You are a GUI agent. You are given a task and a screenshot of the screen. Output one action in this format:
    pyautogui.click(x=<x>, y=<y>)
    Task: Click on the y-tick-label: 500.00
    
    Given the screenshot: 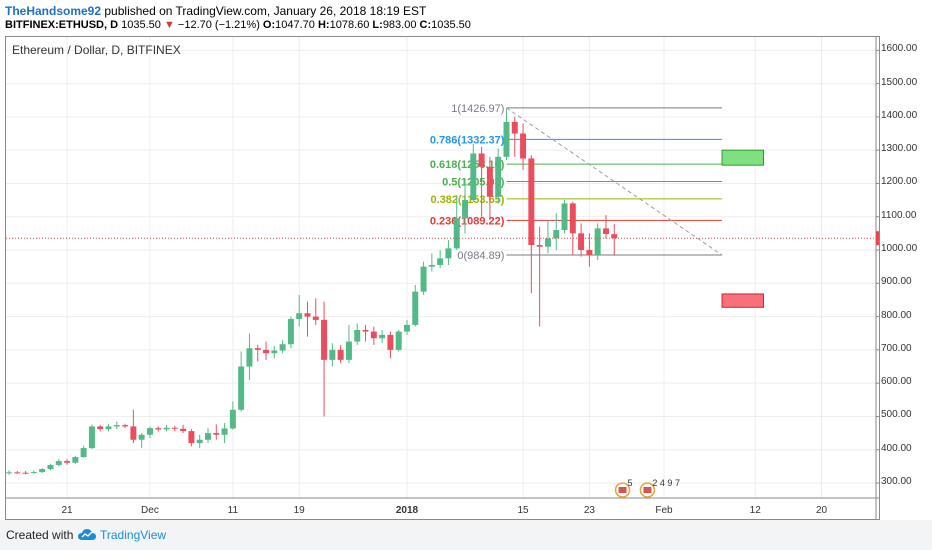 What is the action you would take?
    pyautogui.click(x=896, y=415)
    